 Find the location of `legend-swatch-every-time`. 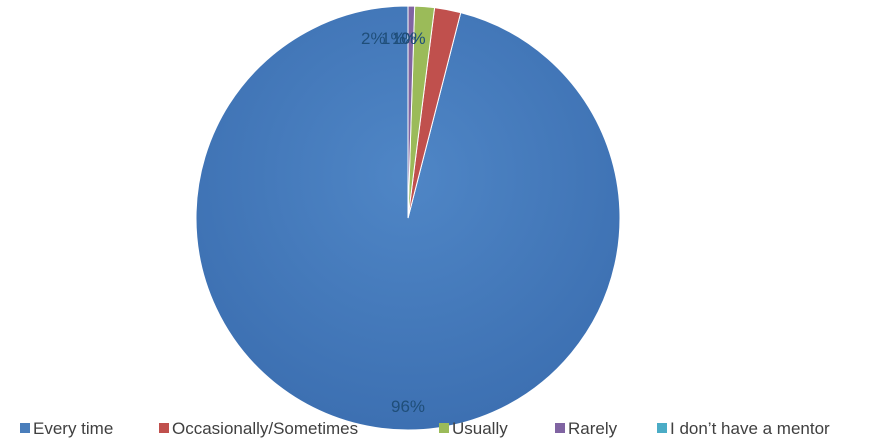

legend-swatch-every-time is located at coordinates (25, 428).